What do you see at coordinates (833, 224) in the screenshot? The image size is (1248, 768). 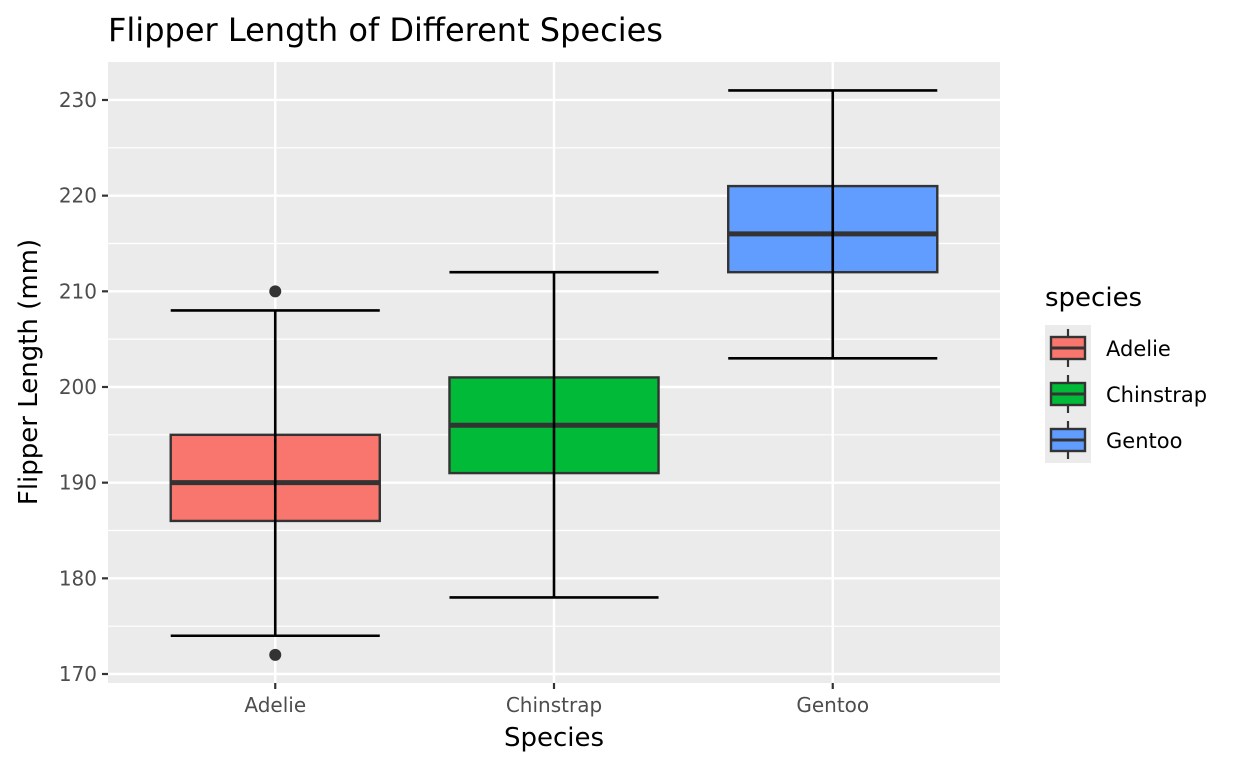 I see `boxplot-gentoo` at bounding box center [833, 224].